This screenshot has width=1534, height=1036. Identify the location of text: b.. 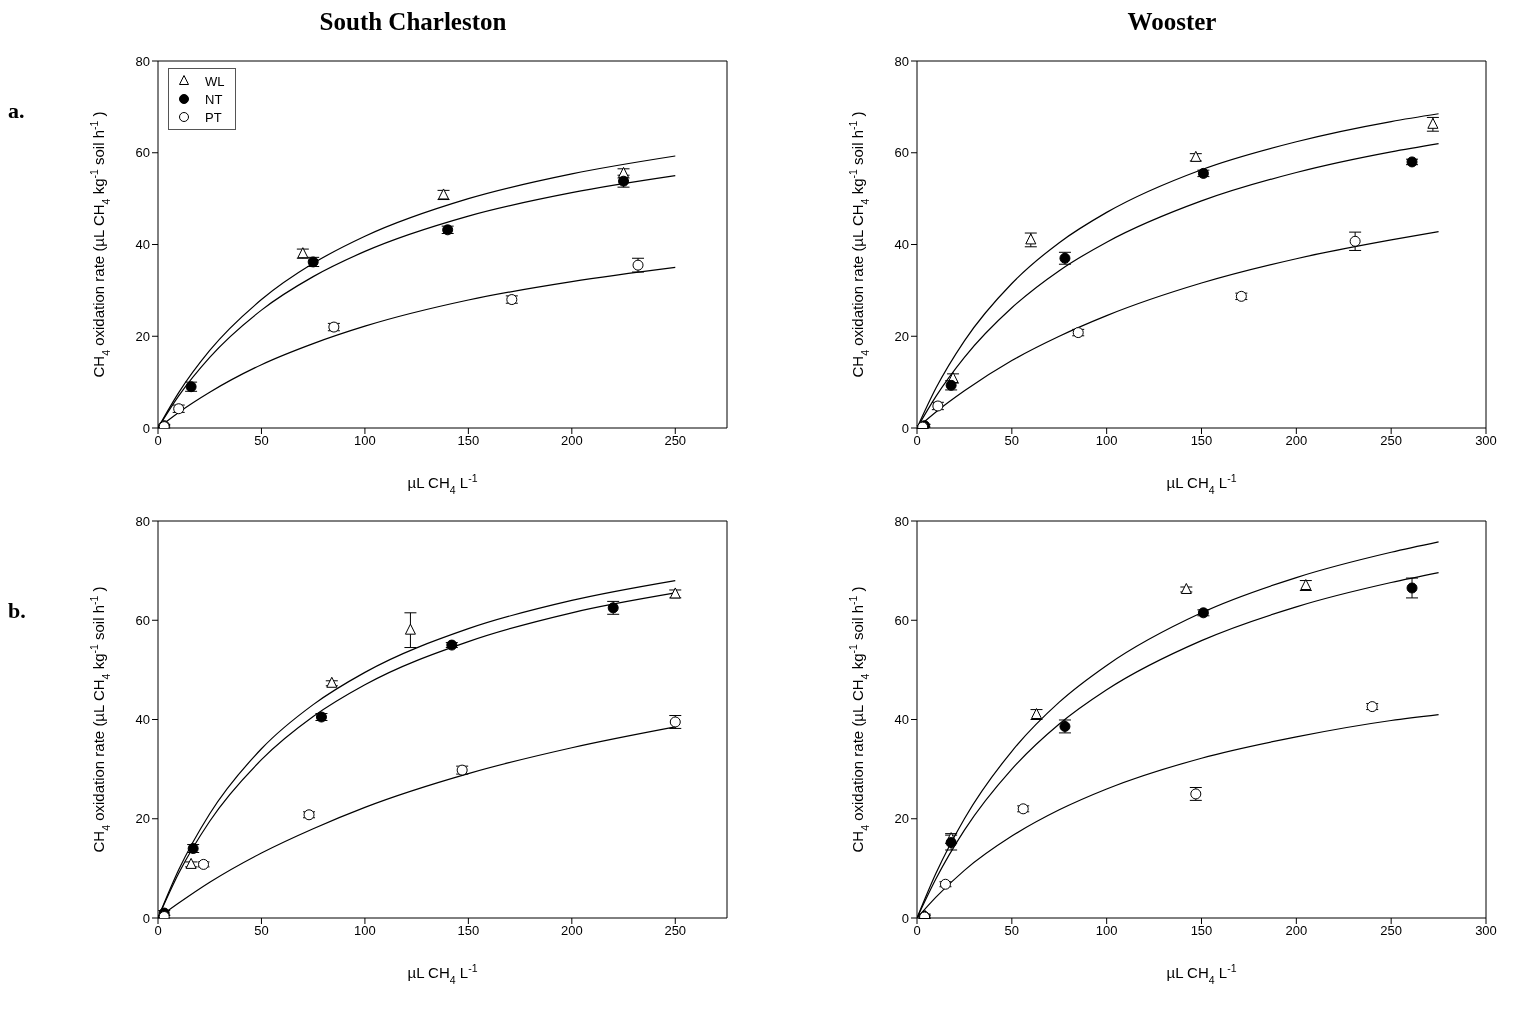
(17, 611).